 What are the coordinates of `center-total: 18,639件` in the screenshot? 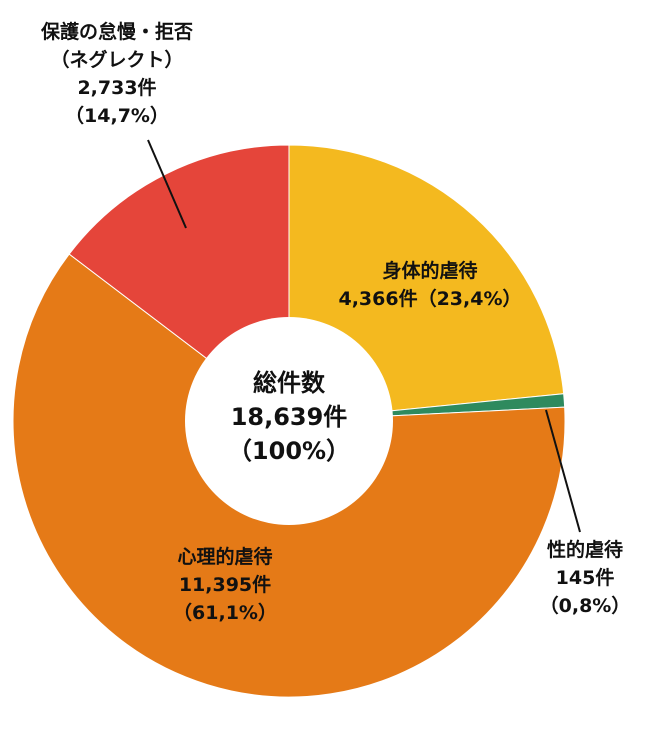 It's located at (289, 417).